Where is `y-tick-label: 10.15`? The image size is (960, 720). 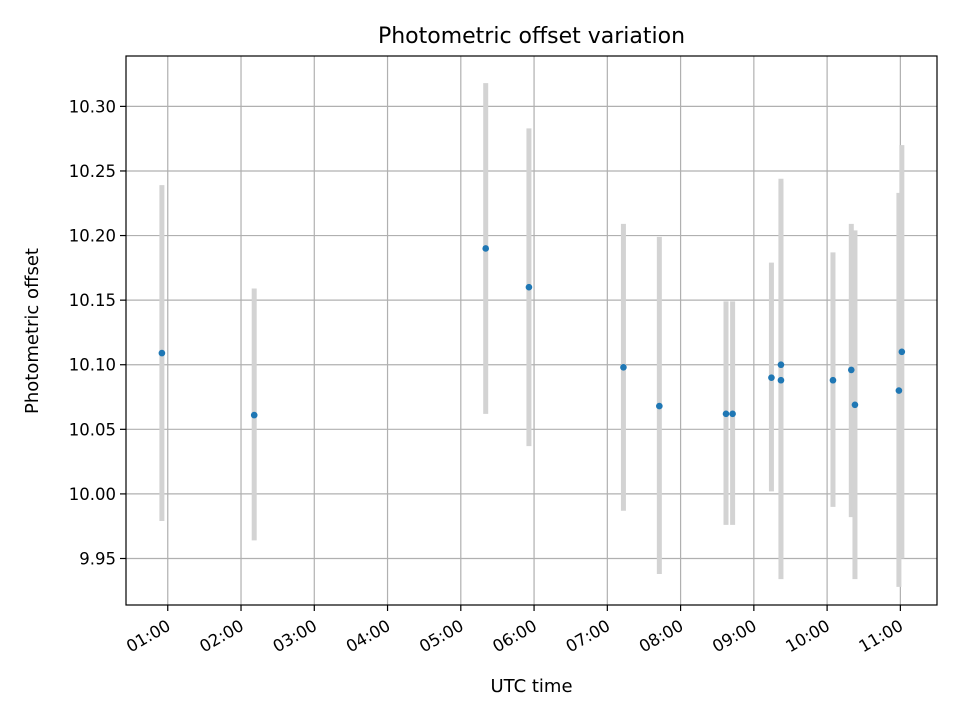 y-tick-label: 10.15 is located at coordinates (92, 300).